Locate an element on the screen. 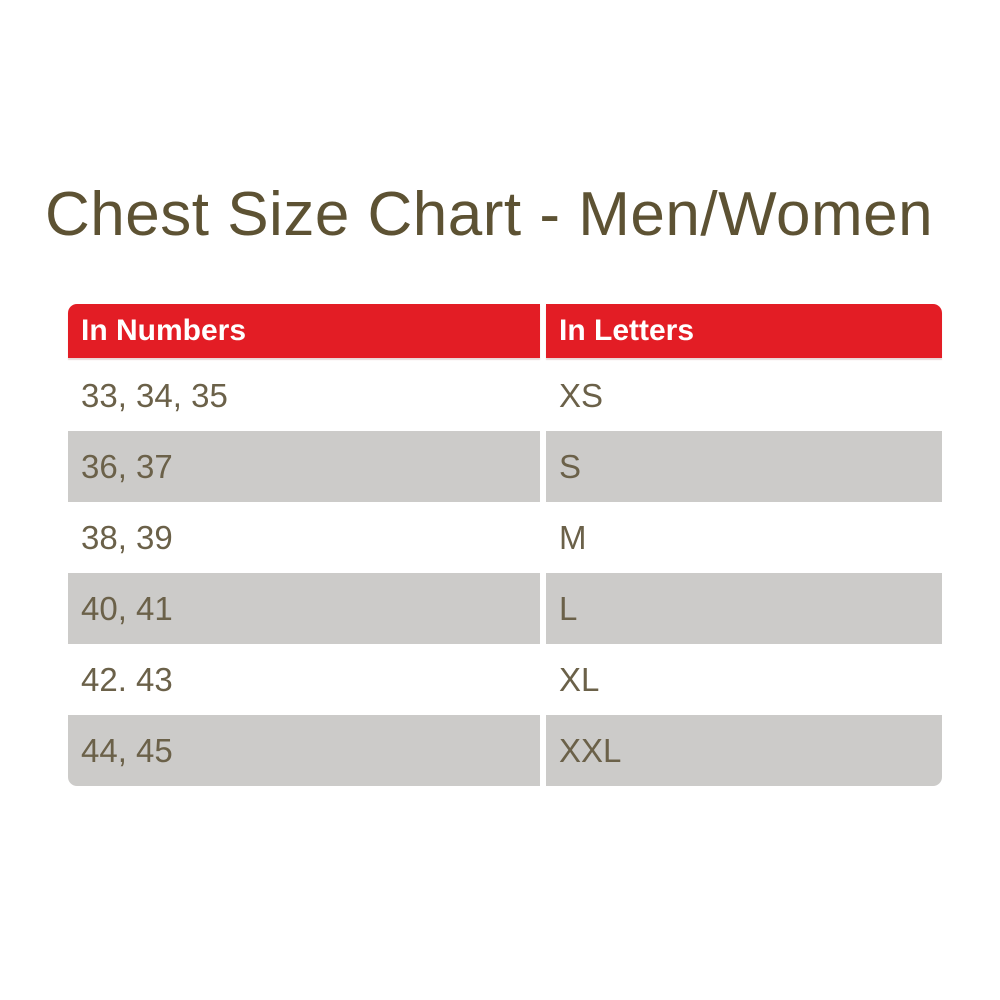 The image size is (1000, 1000). column-header-in-numbers: In Numbers is located at coordinates (304, 331).